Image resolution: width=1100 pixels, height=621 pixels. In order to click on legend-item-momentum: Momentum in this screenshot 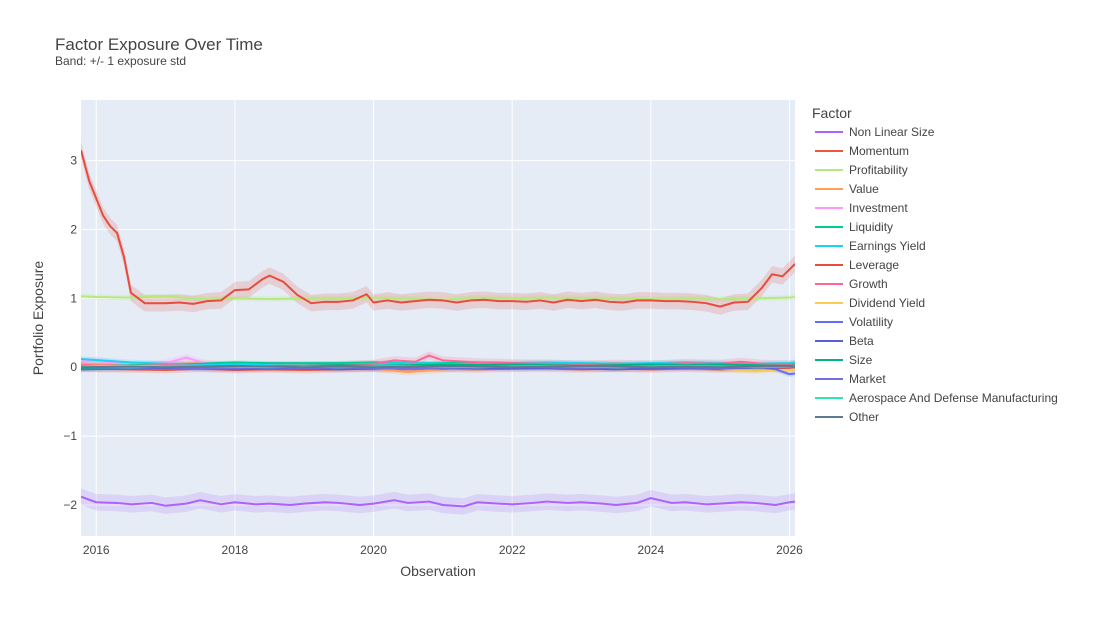, I will do `click(862, 151)`.